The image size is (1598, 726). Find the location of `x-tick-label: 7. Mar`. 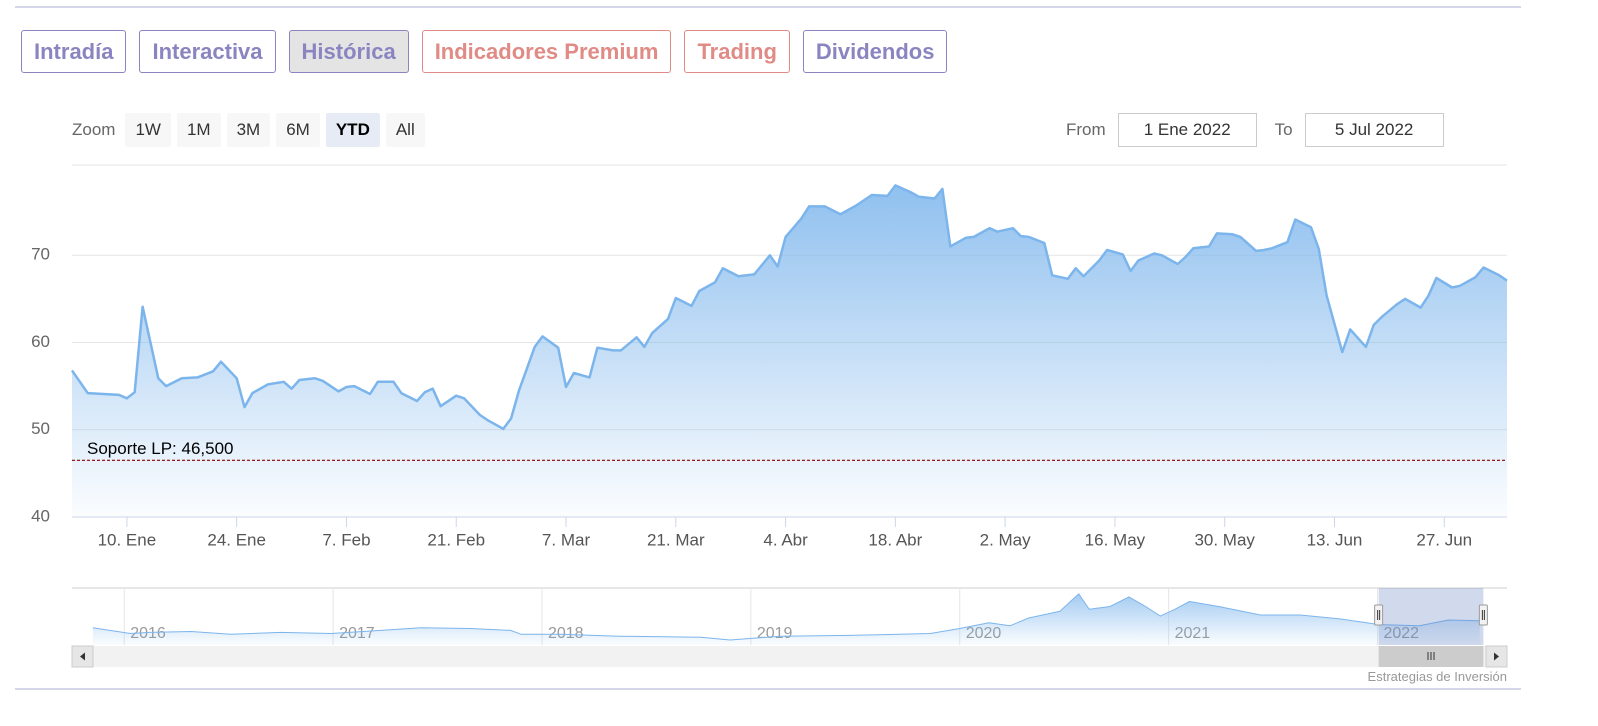

x-tick-label: 7. Mar is located at coordinates (566, 539).